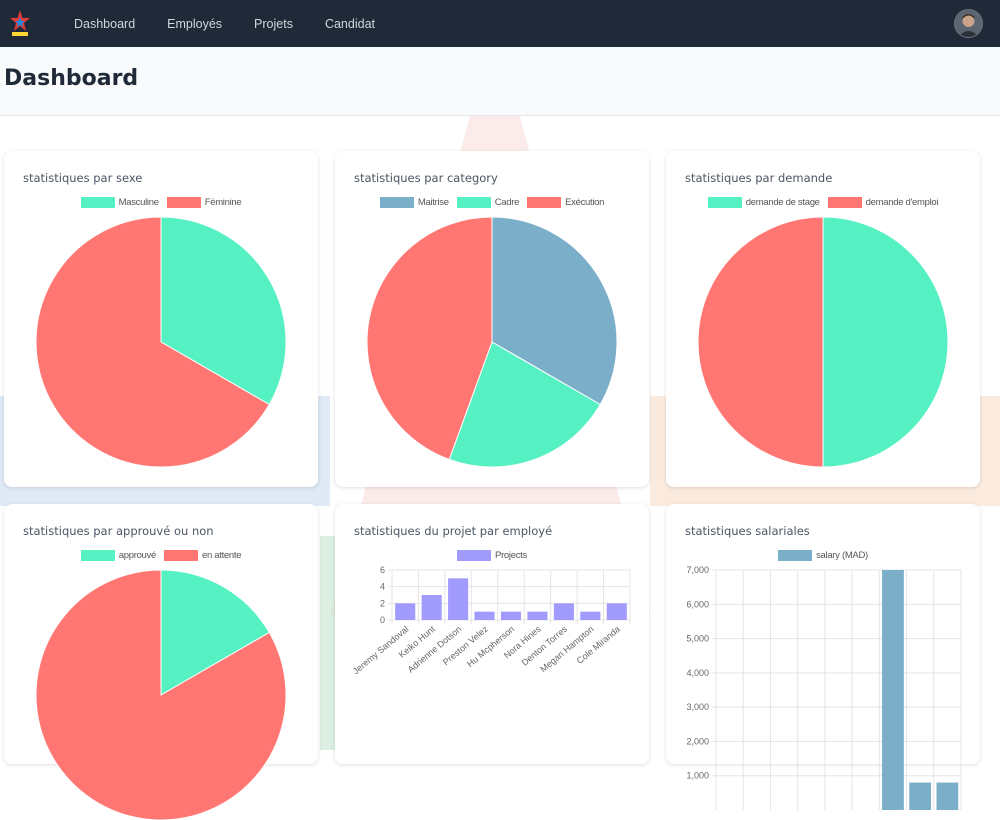 The height and width of the screenshot is (820, 1000). Describe the element at coordinates (697, 570) in the screenshot. I see `y-tick-label: 7,000` at that location.